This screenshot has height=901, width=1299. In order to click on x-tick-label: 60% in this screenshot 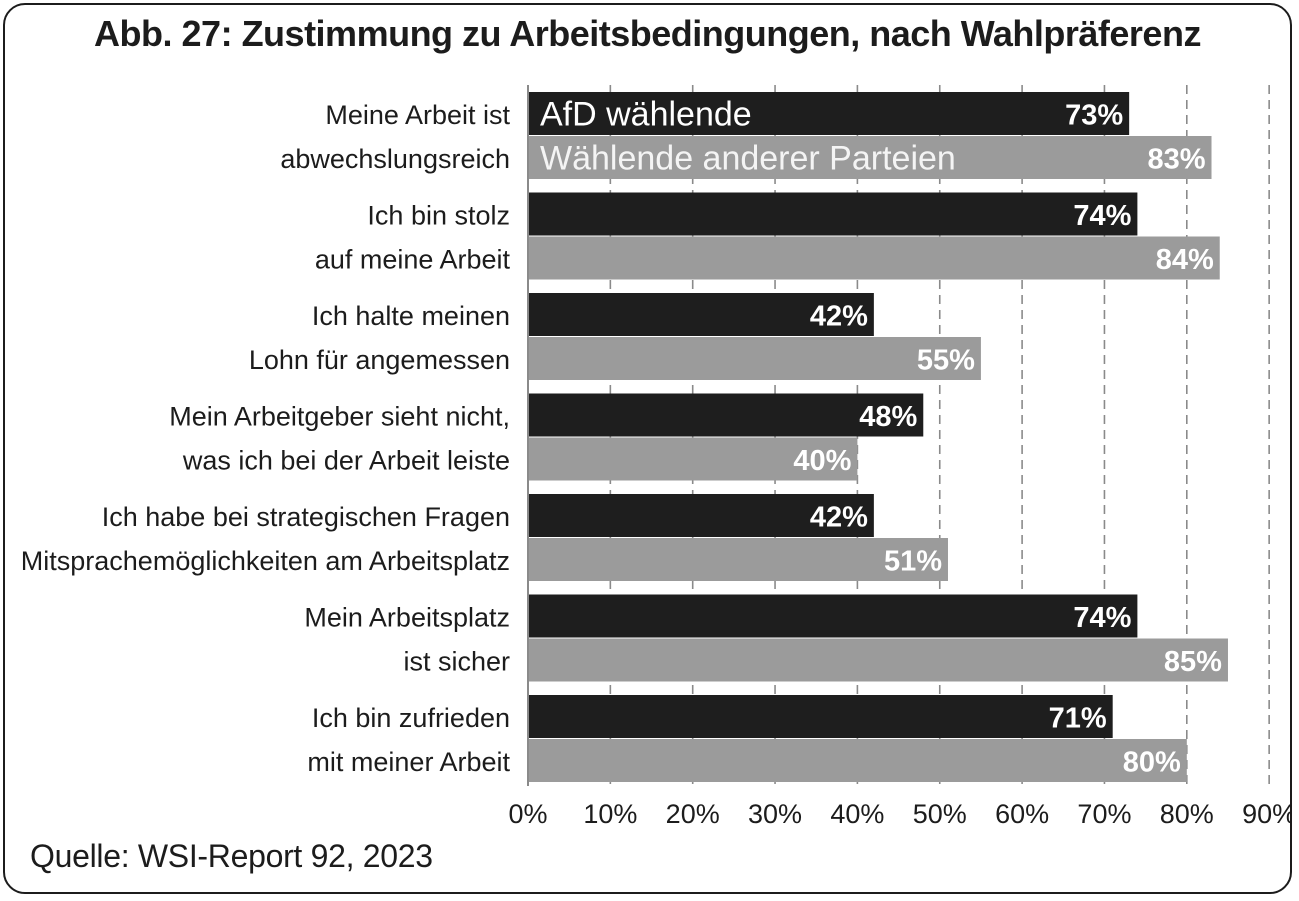, I will do `click(1022, 814)`.